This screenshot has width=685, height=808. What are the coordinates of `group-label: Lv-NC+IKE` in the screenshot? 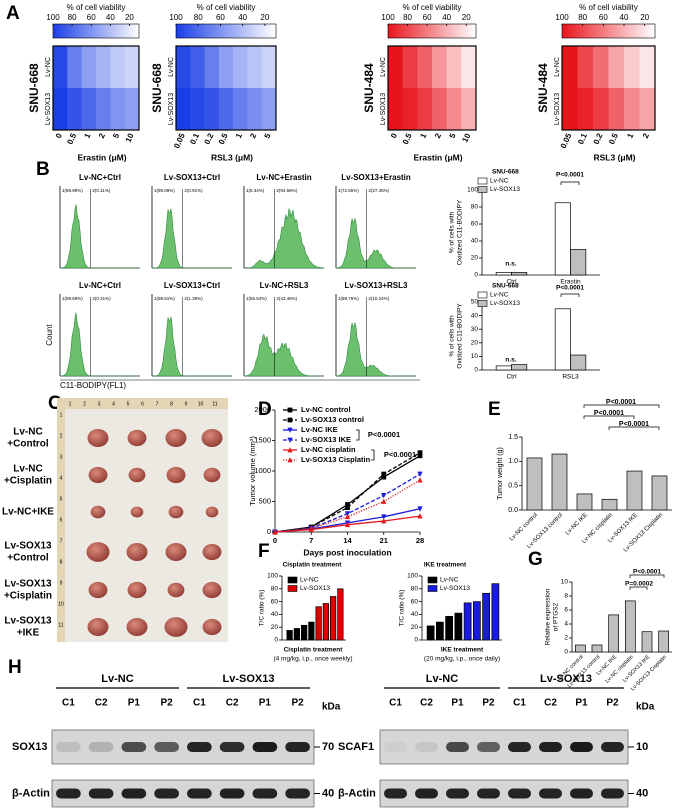 It's located at (28, 512).